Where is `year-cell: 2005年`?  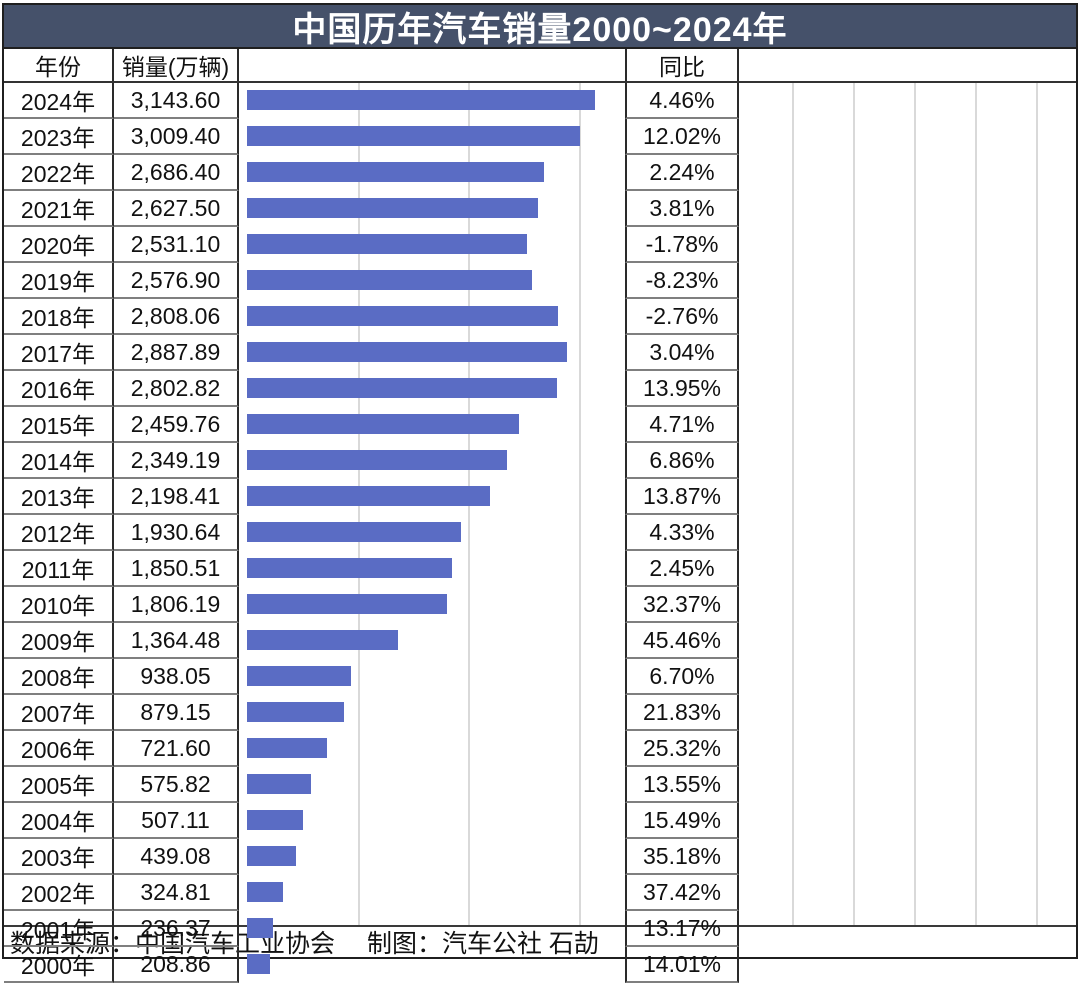
year-cell: 2005年 is located at coordinates (59, 785).